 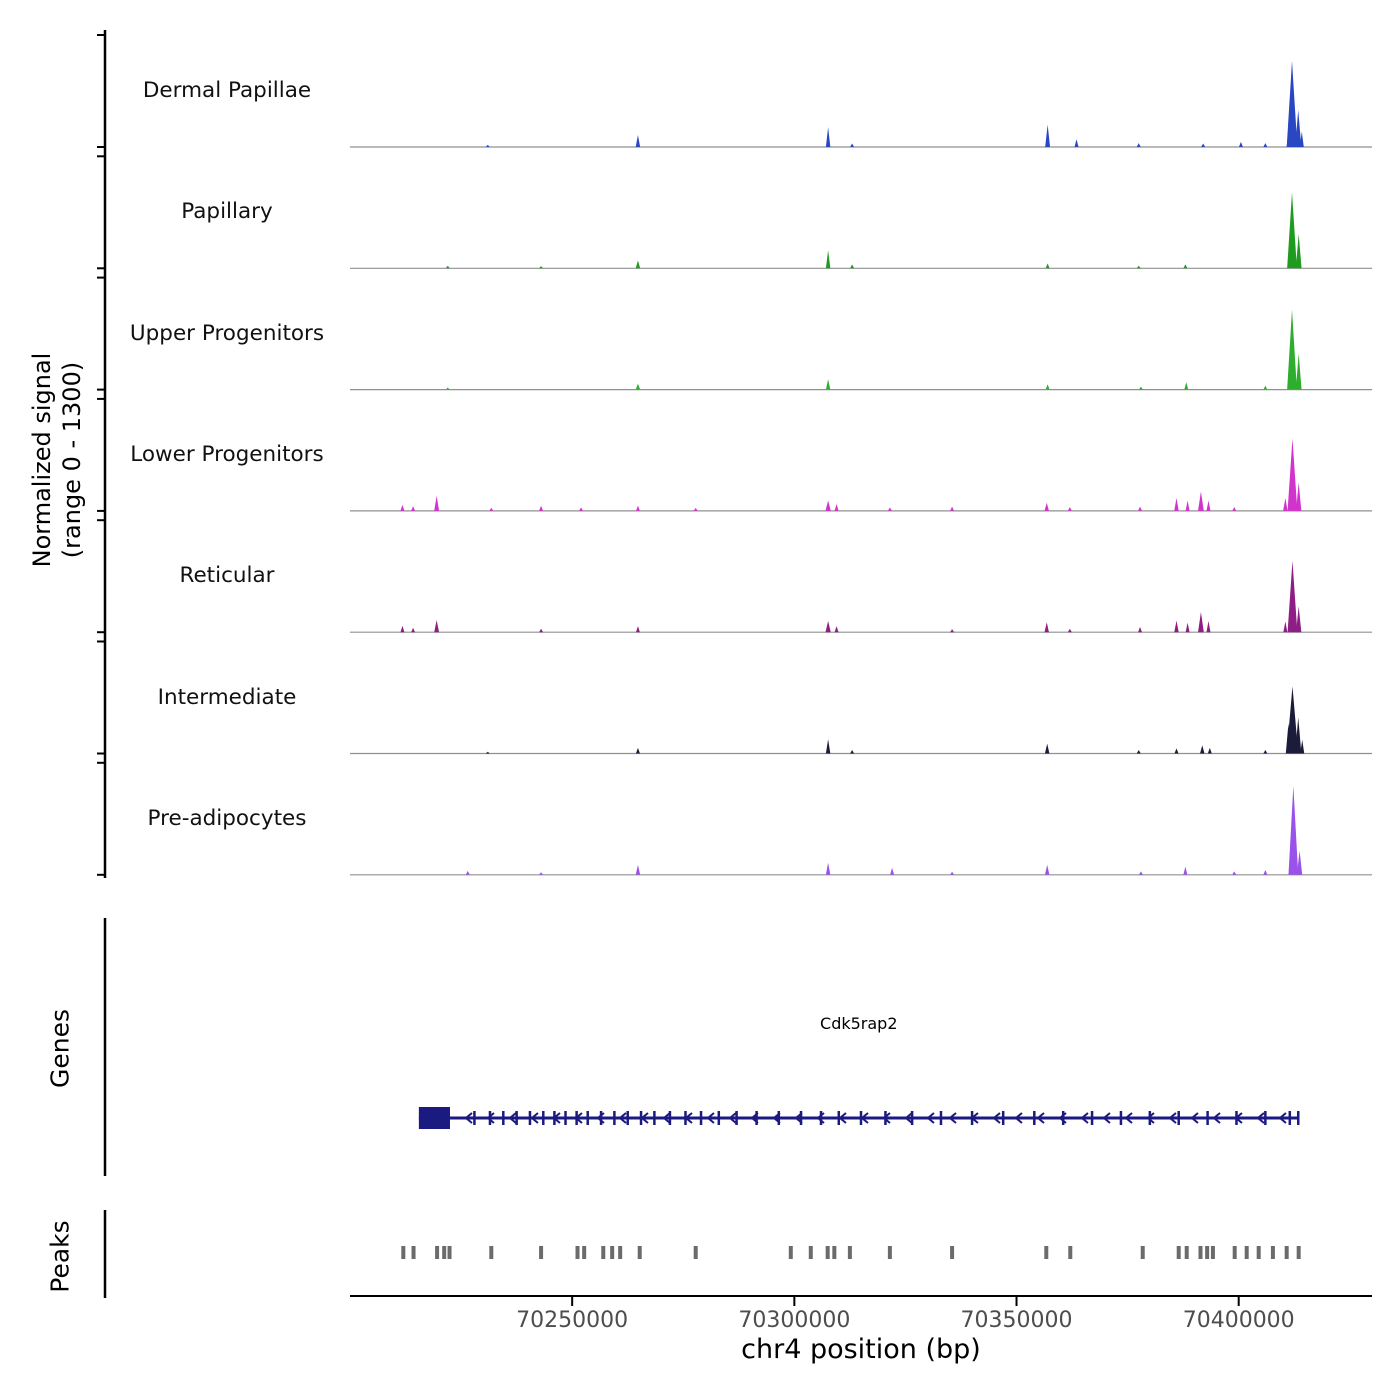 I want to click on track-label-papillary: Papillary, so click(x=227, y=212).